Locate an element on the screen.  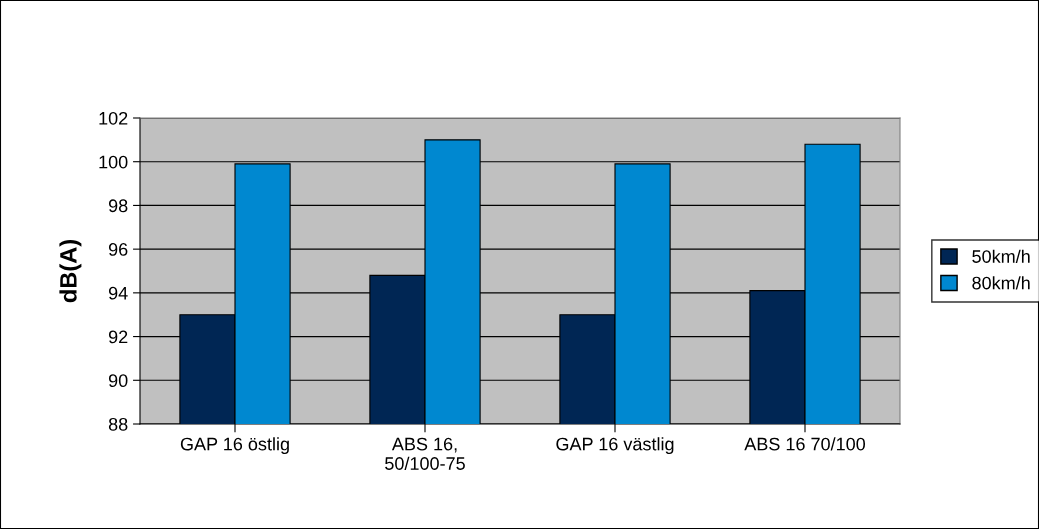
y-axis-title: dB(A) is located at coordinates (70, 271).